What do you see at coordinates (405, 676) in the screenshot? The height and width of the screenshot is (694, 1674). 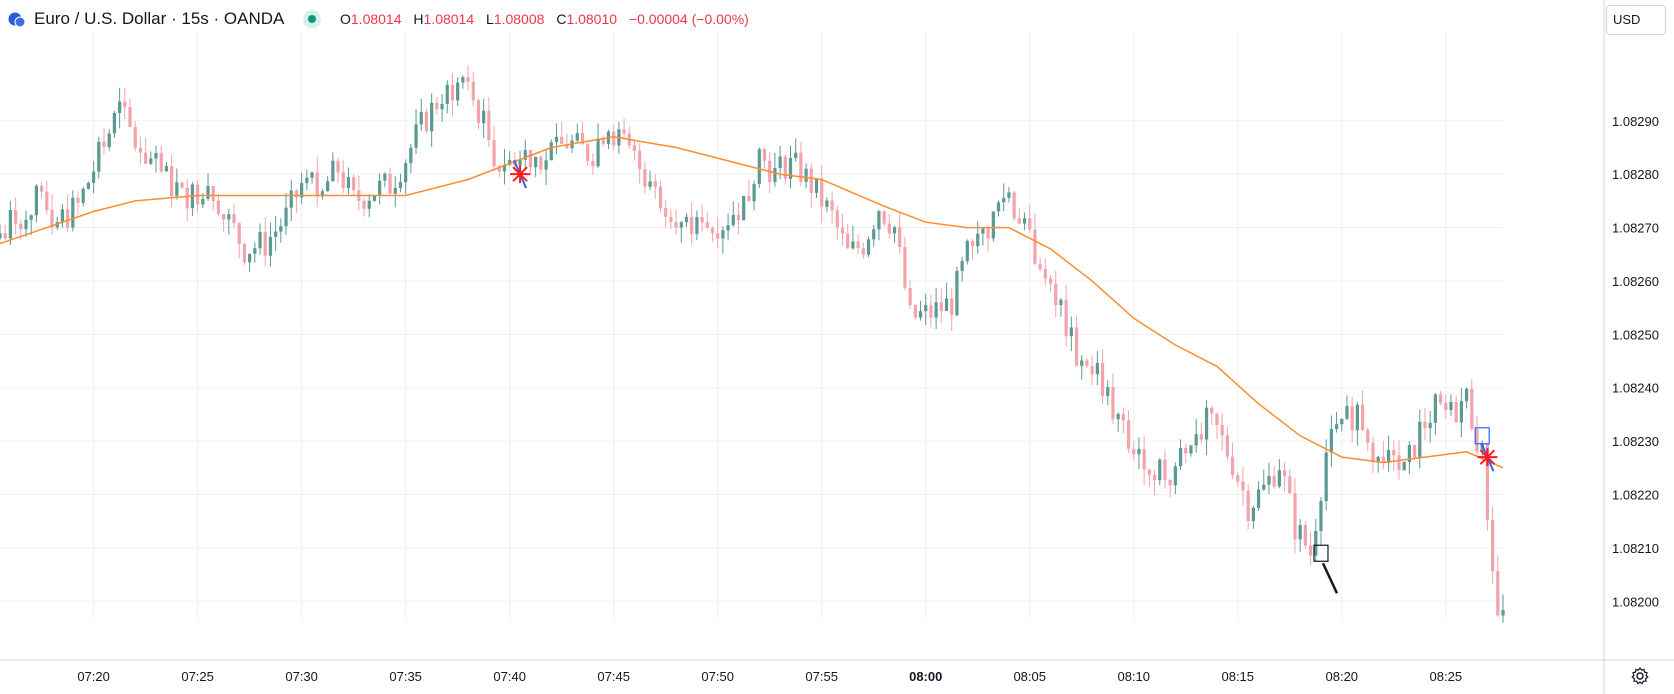 I see `x-tick-label: 07:35` at bounding box center [405, 676].